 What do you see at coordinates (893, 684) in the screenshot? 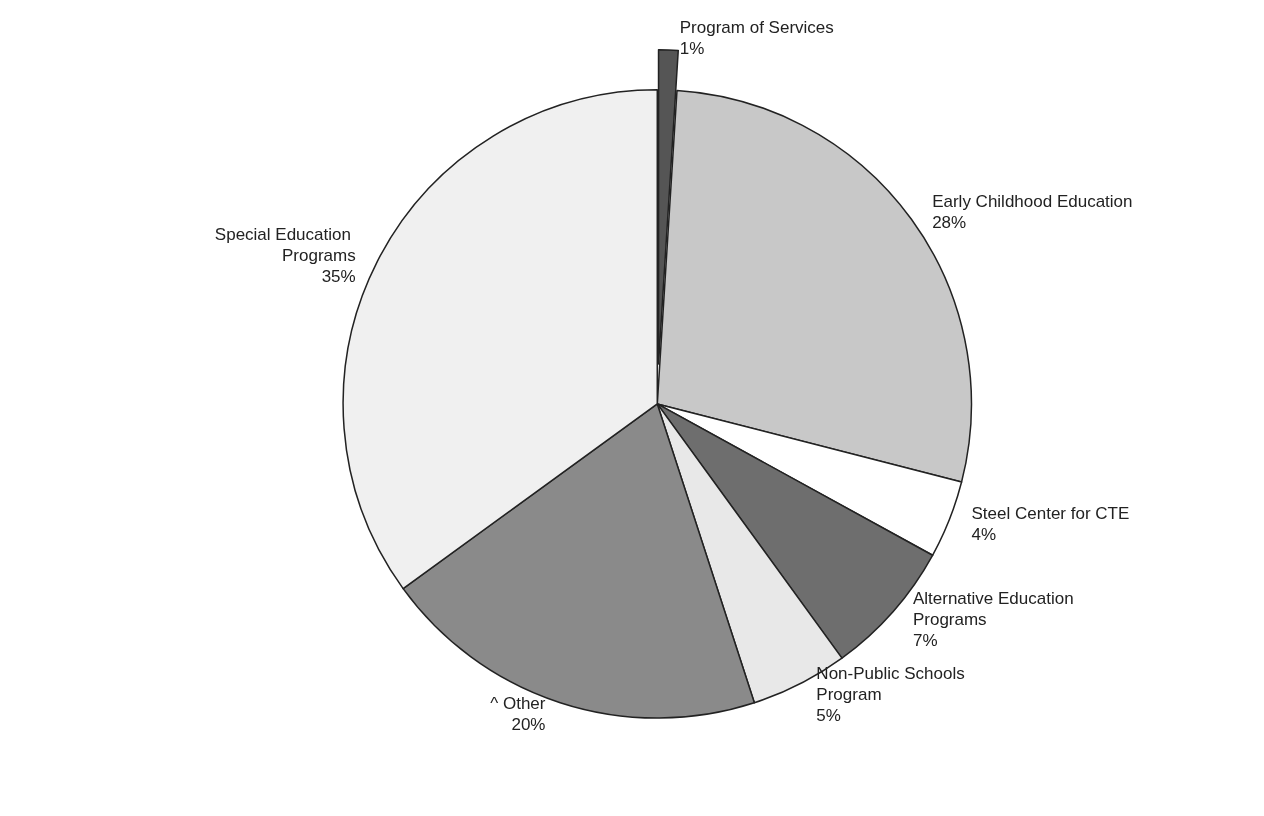
I see `slice-label: Non-Public Schools Program` at bounding box center [893, 684].